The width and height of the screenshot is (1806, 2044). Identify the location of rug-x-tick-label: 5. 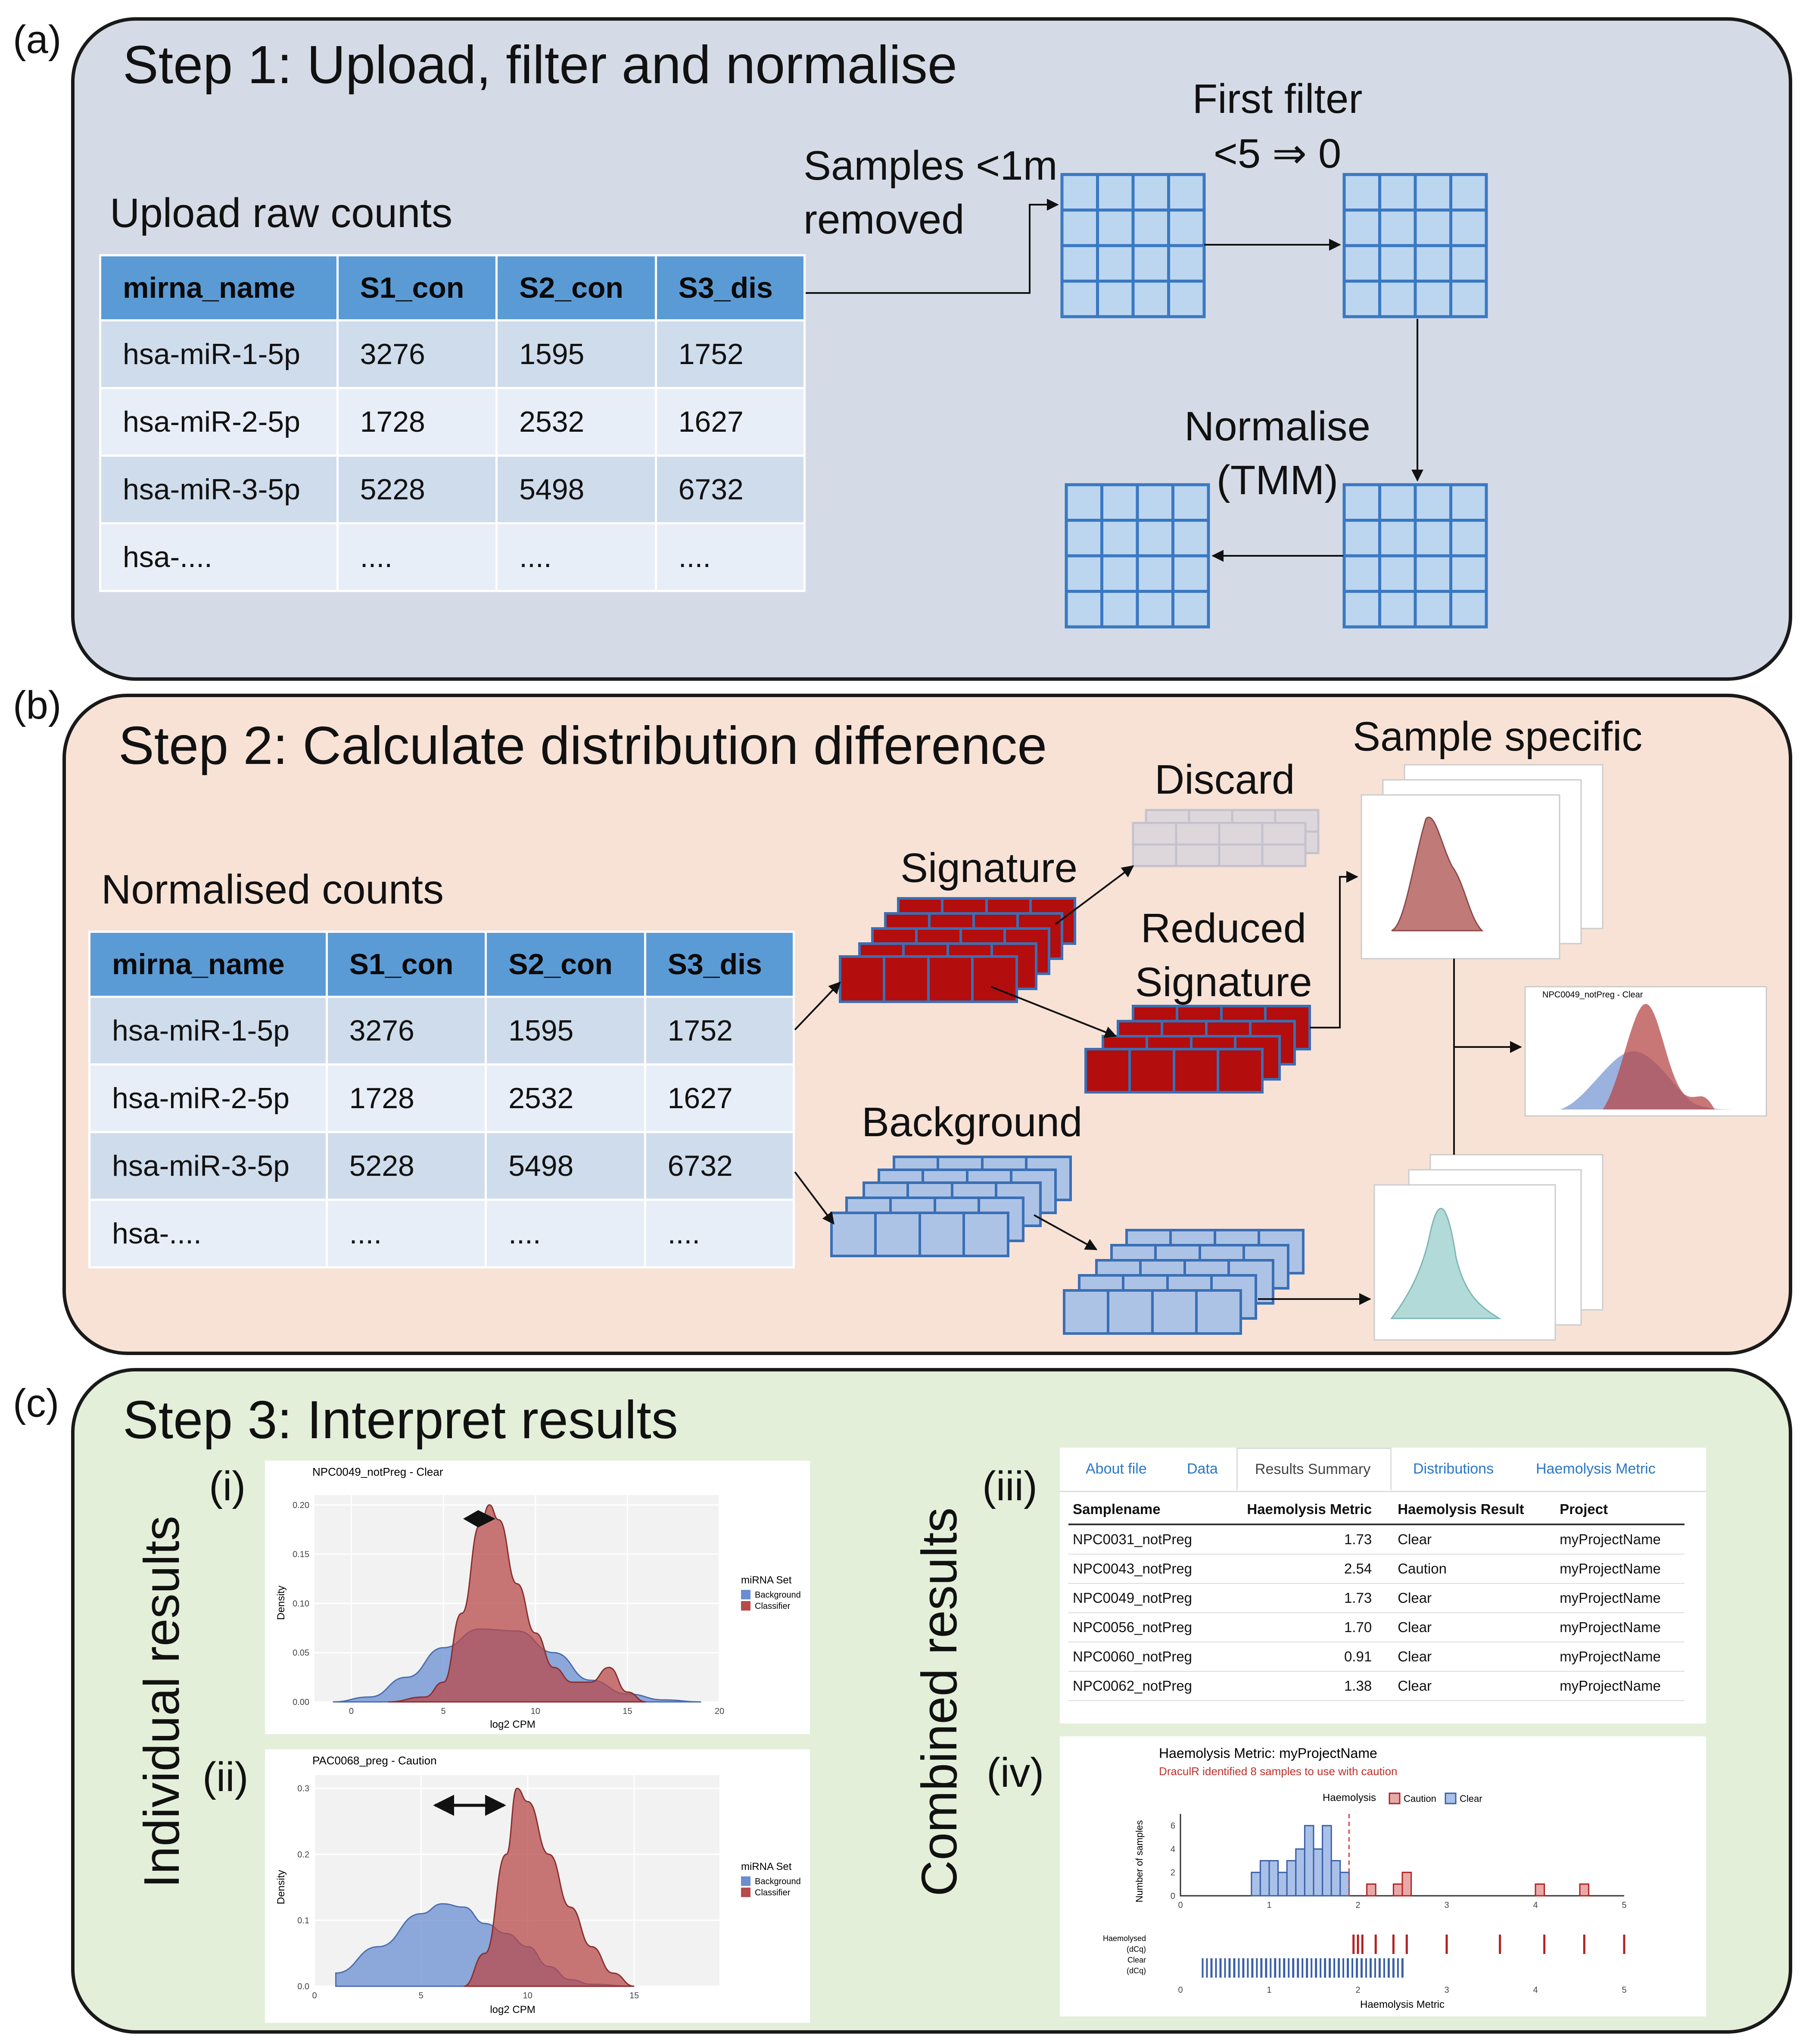
(1624, 1990).